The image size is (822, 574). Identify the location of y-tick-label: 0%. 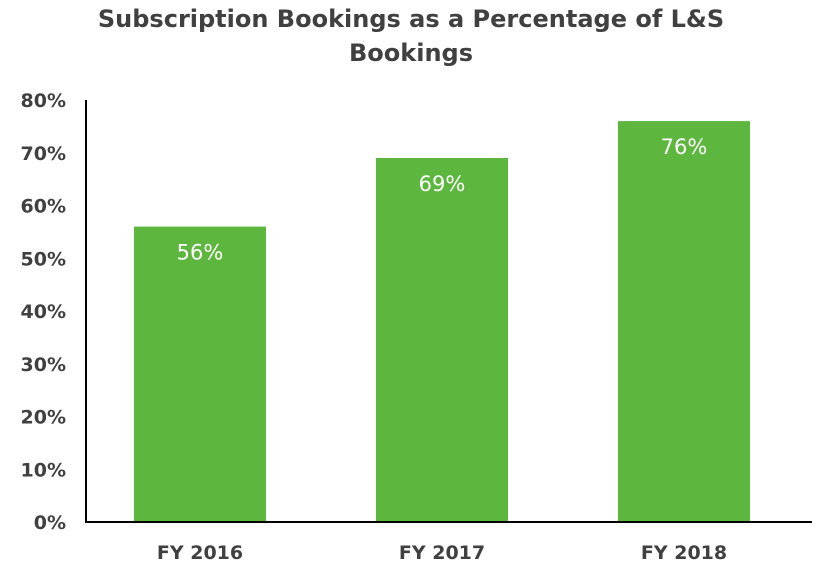
(50, 523).